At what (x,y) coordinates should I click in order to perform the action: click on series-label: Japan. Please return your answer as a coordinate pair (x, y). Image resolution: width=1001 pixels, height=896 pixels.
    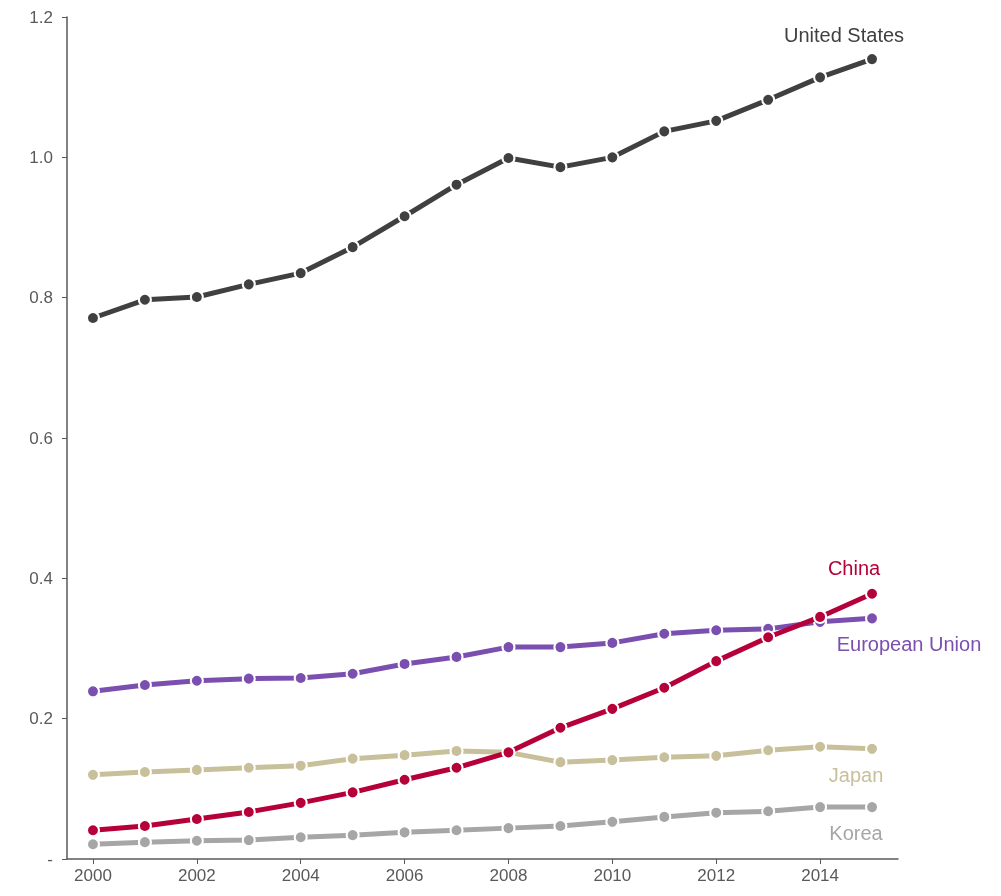
    Looking at the image, I should click on (856, 774).